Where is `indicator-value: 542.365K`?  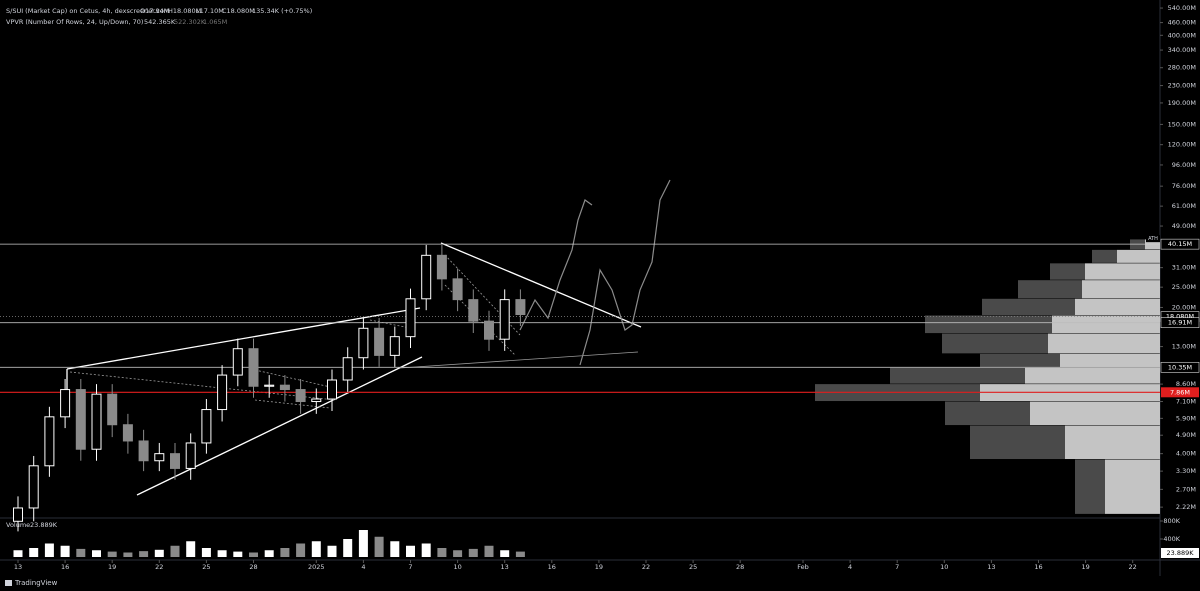
indicator-value: 542.365K is located at coordinates (160, 22).